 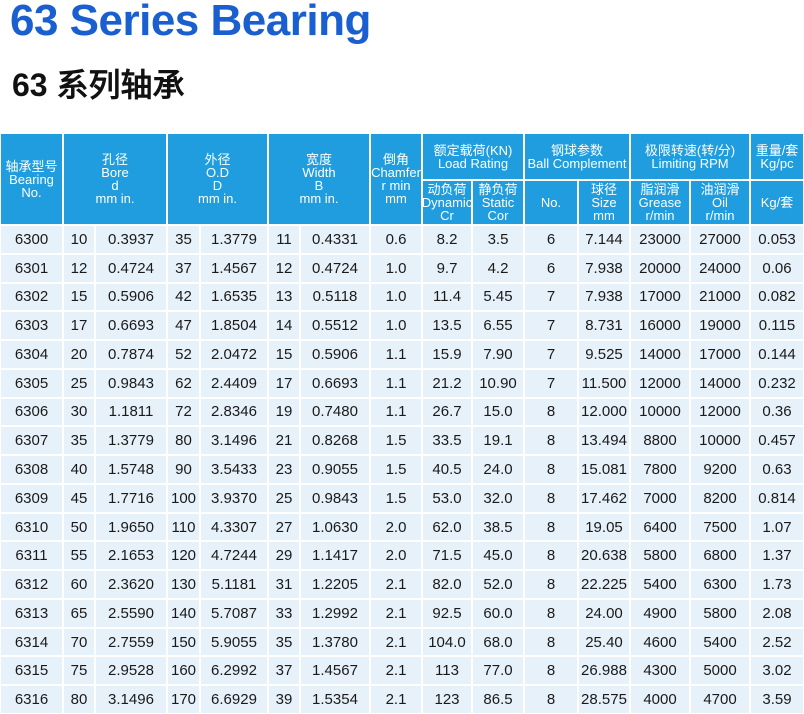 What do you see at coordinates (604, 383) in the screenshot?
I see `table-cell: 11.500` at bounding box center [604, 383].